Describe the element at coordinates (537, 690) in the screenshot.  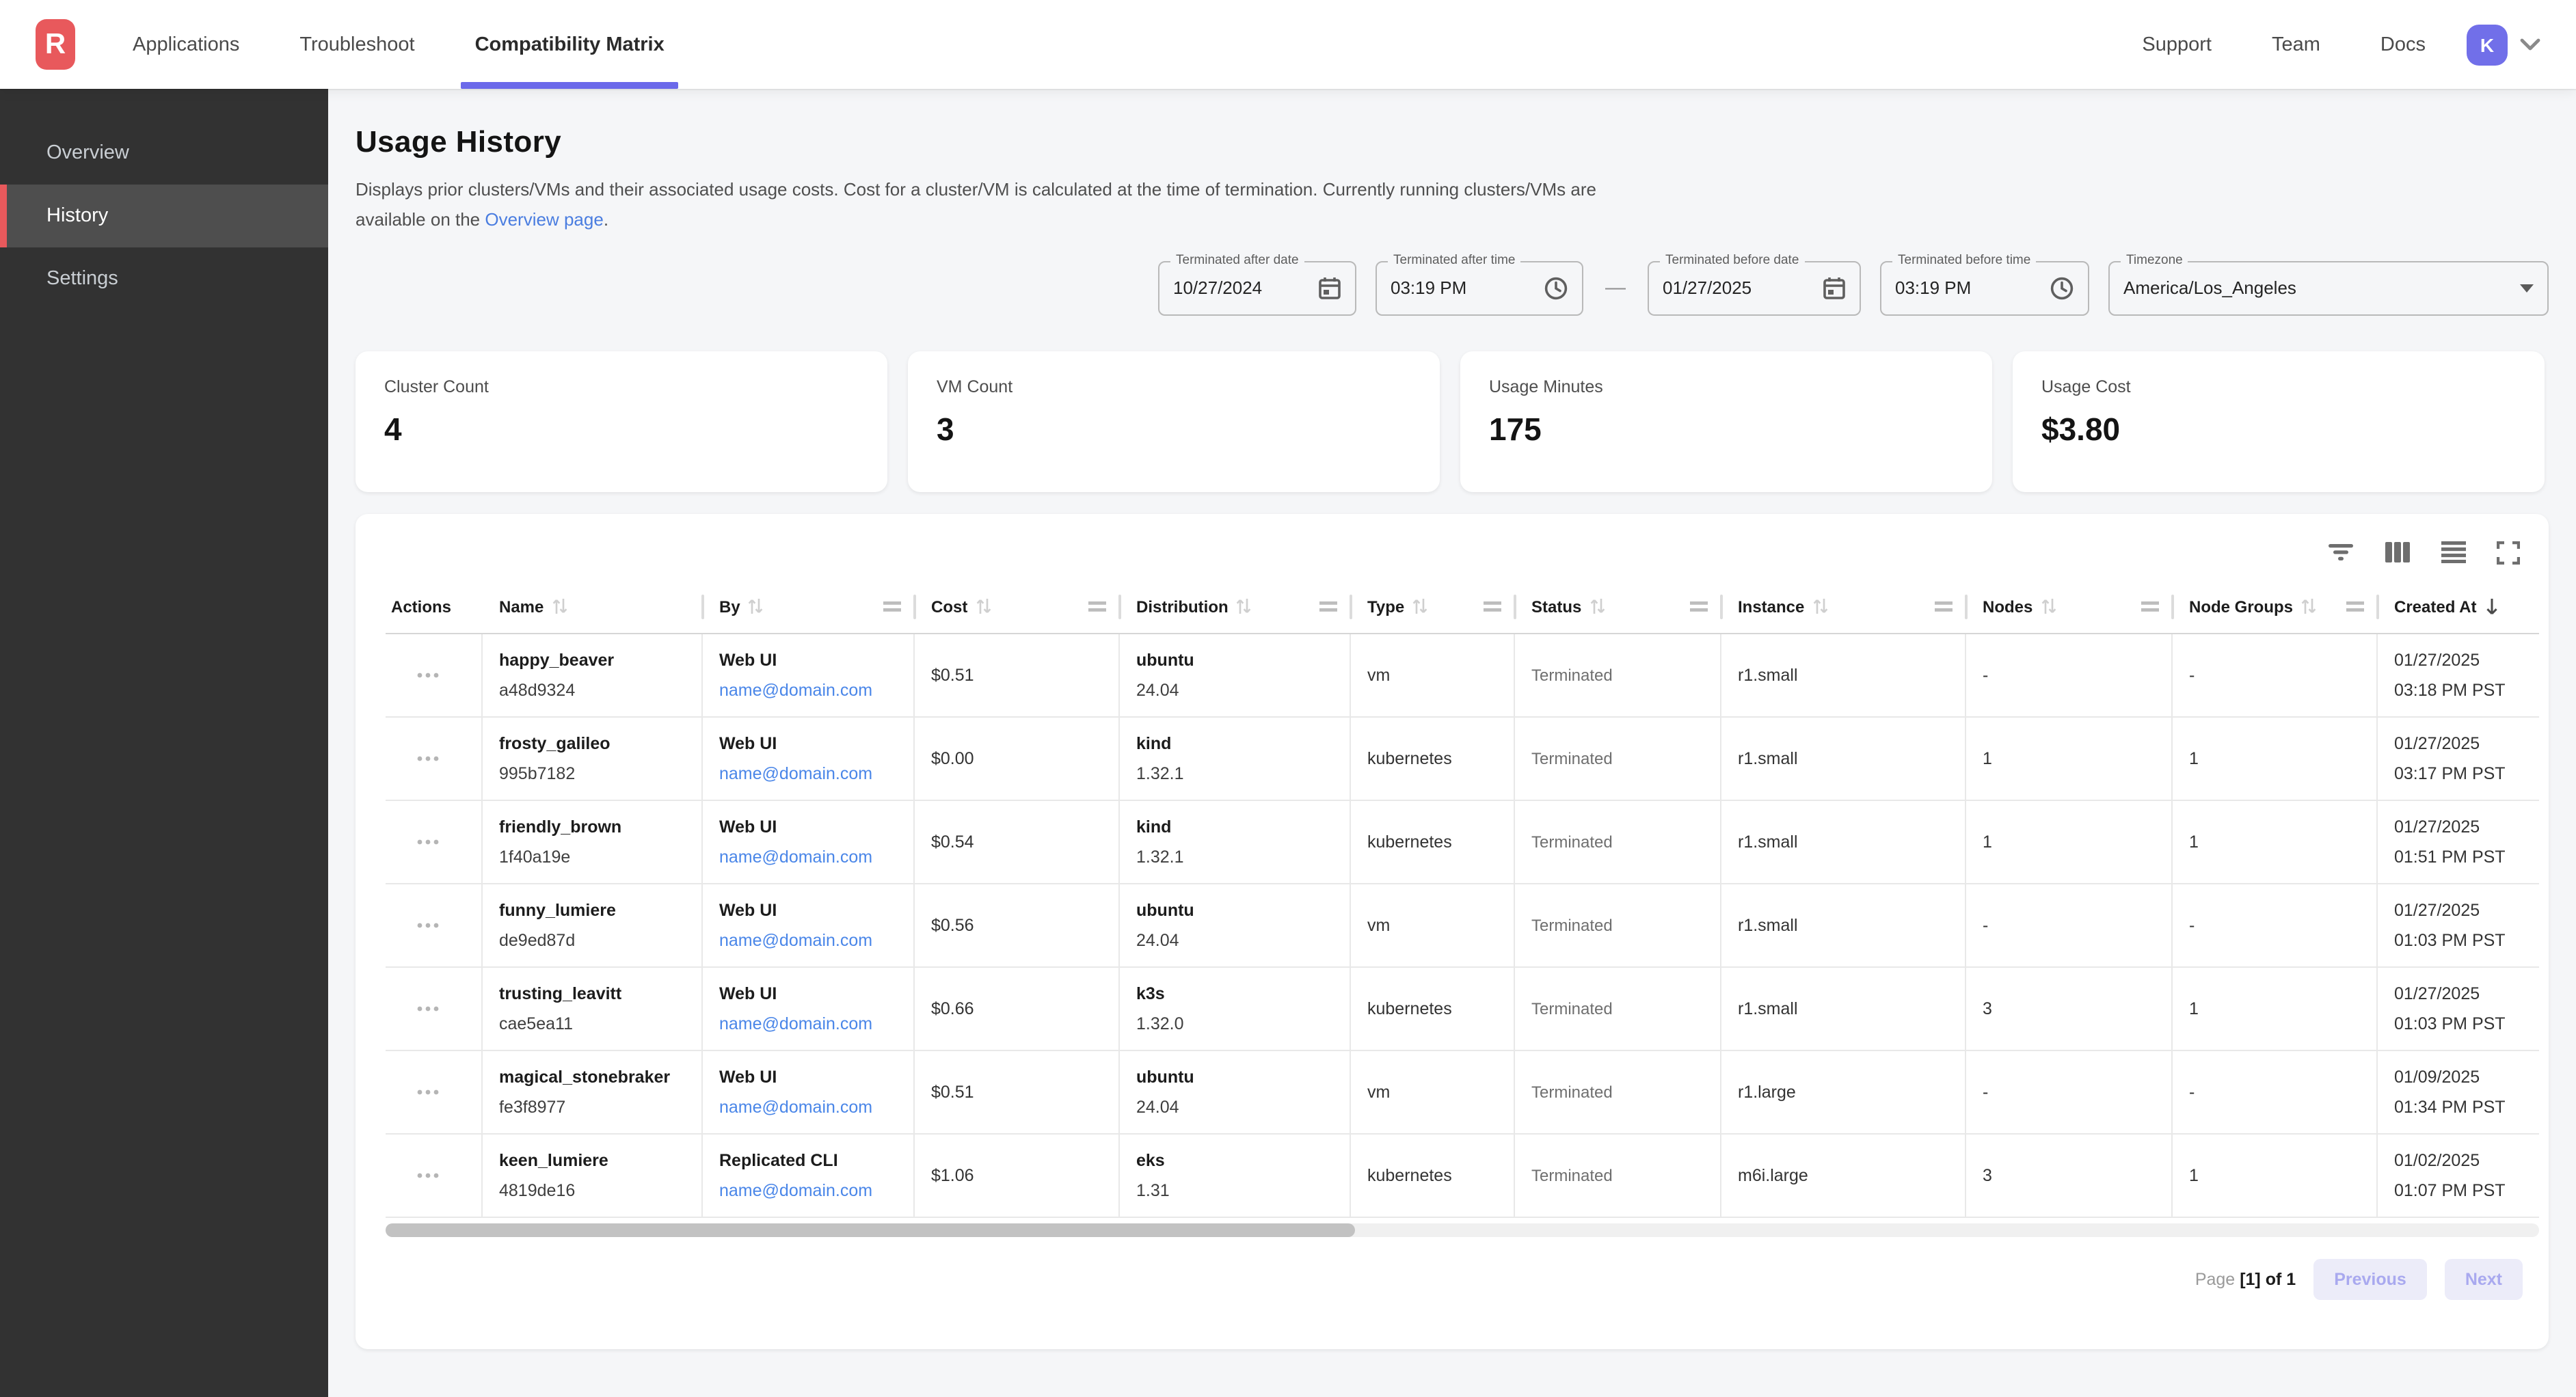
I see `cluster-id: a48d9324` at that location.